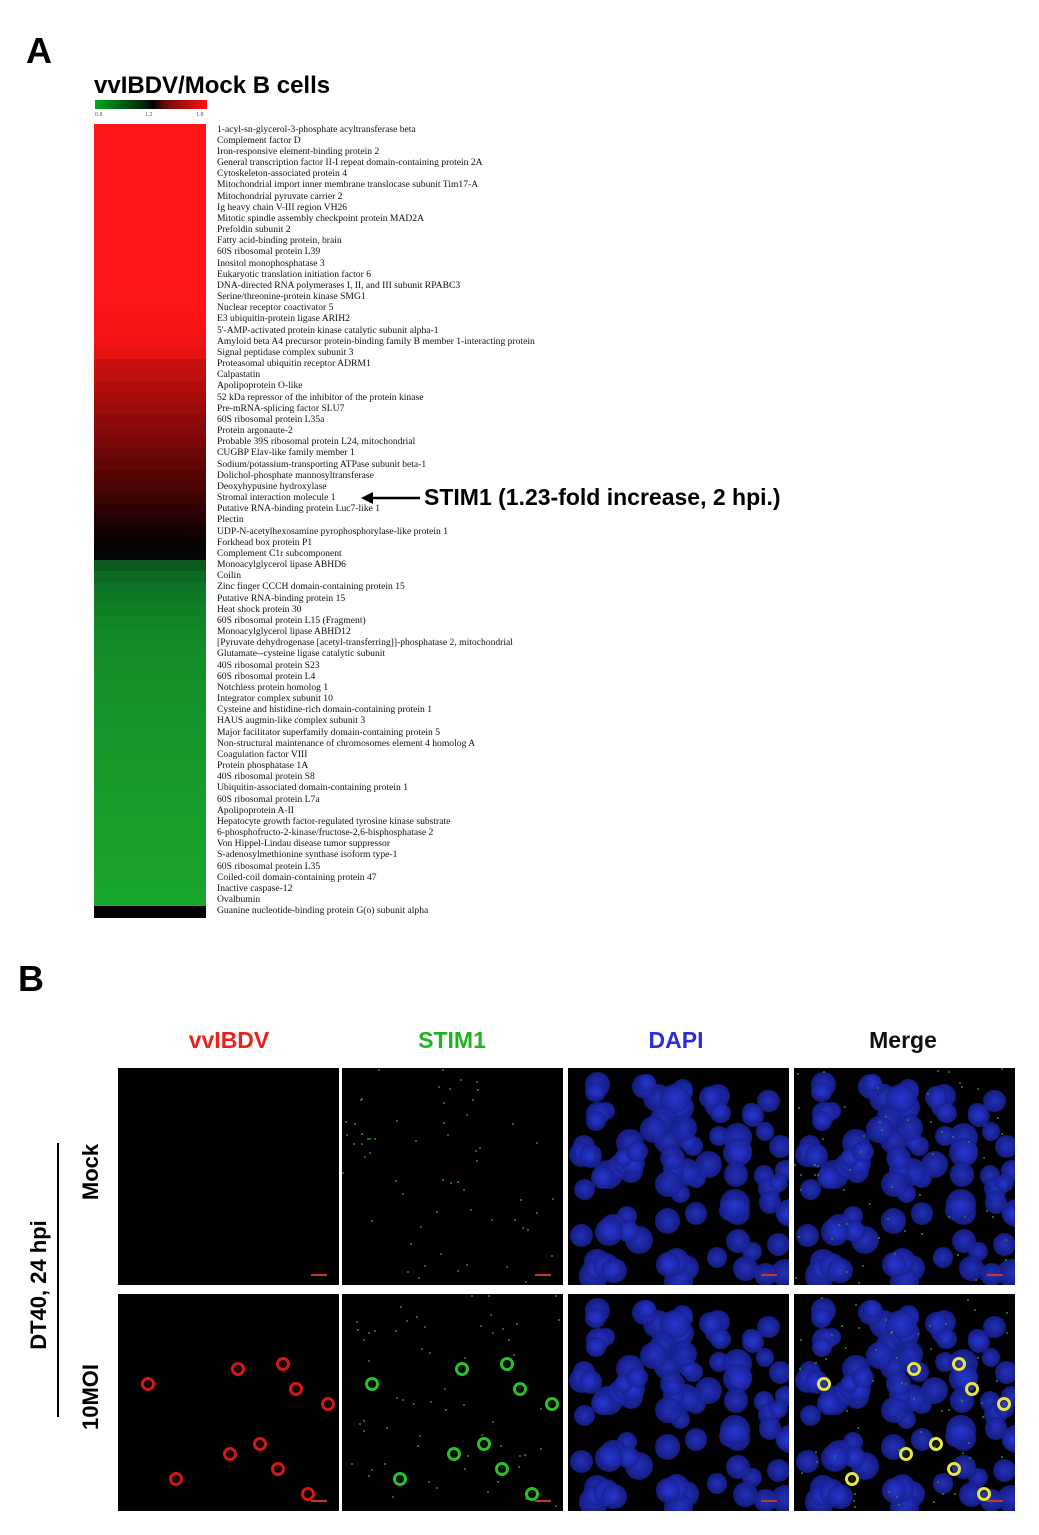 The width and height of the screenshot is (1039, 1535). I want to click on gene-label: Integrator complex subunit 10, so click(275, 699).